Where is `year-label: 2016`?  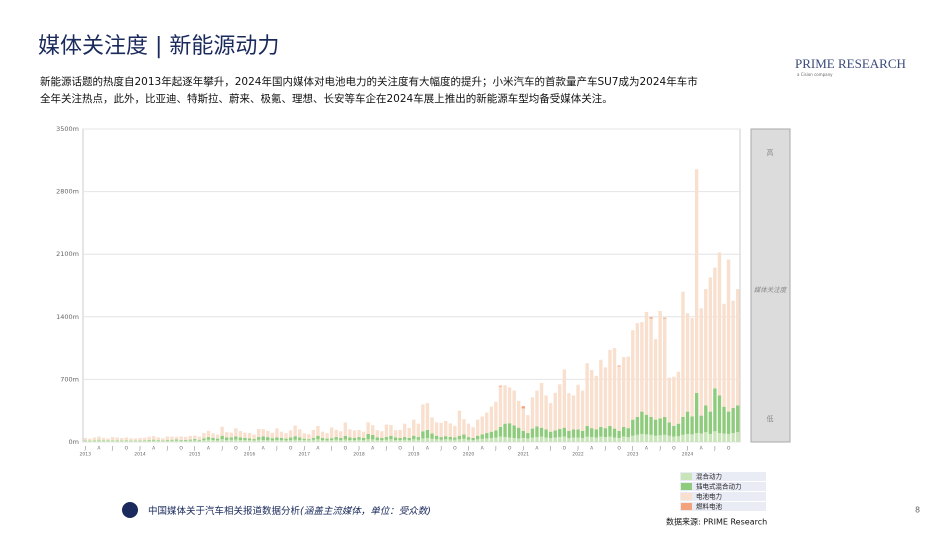 year-label: 2016 is located at coordinates (250, 455).